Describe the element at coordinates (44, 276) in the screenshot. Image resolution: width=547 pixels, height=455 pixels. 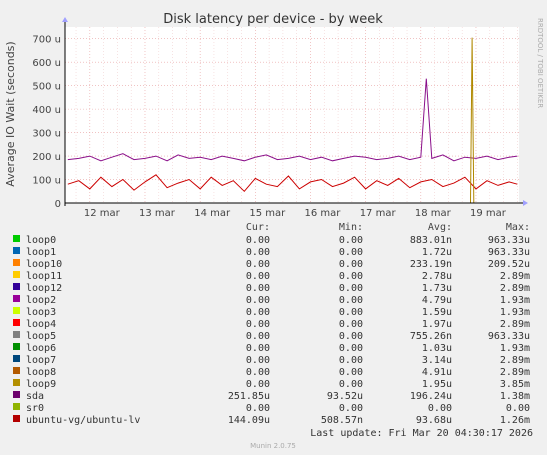
I see `legend-name: loop11` at that location.